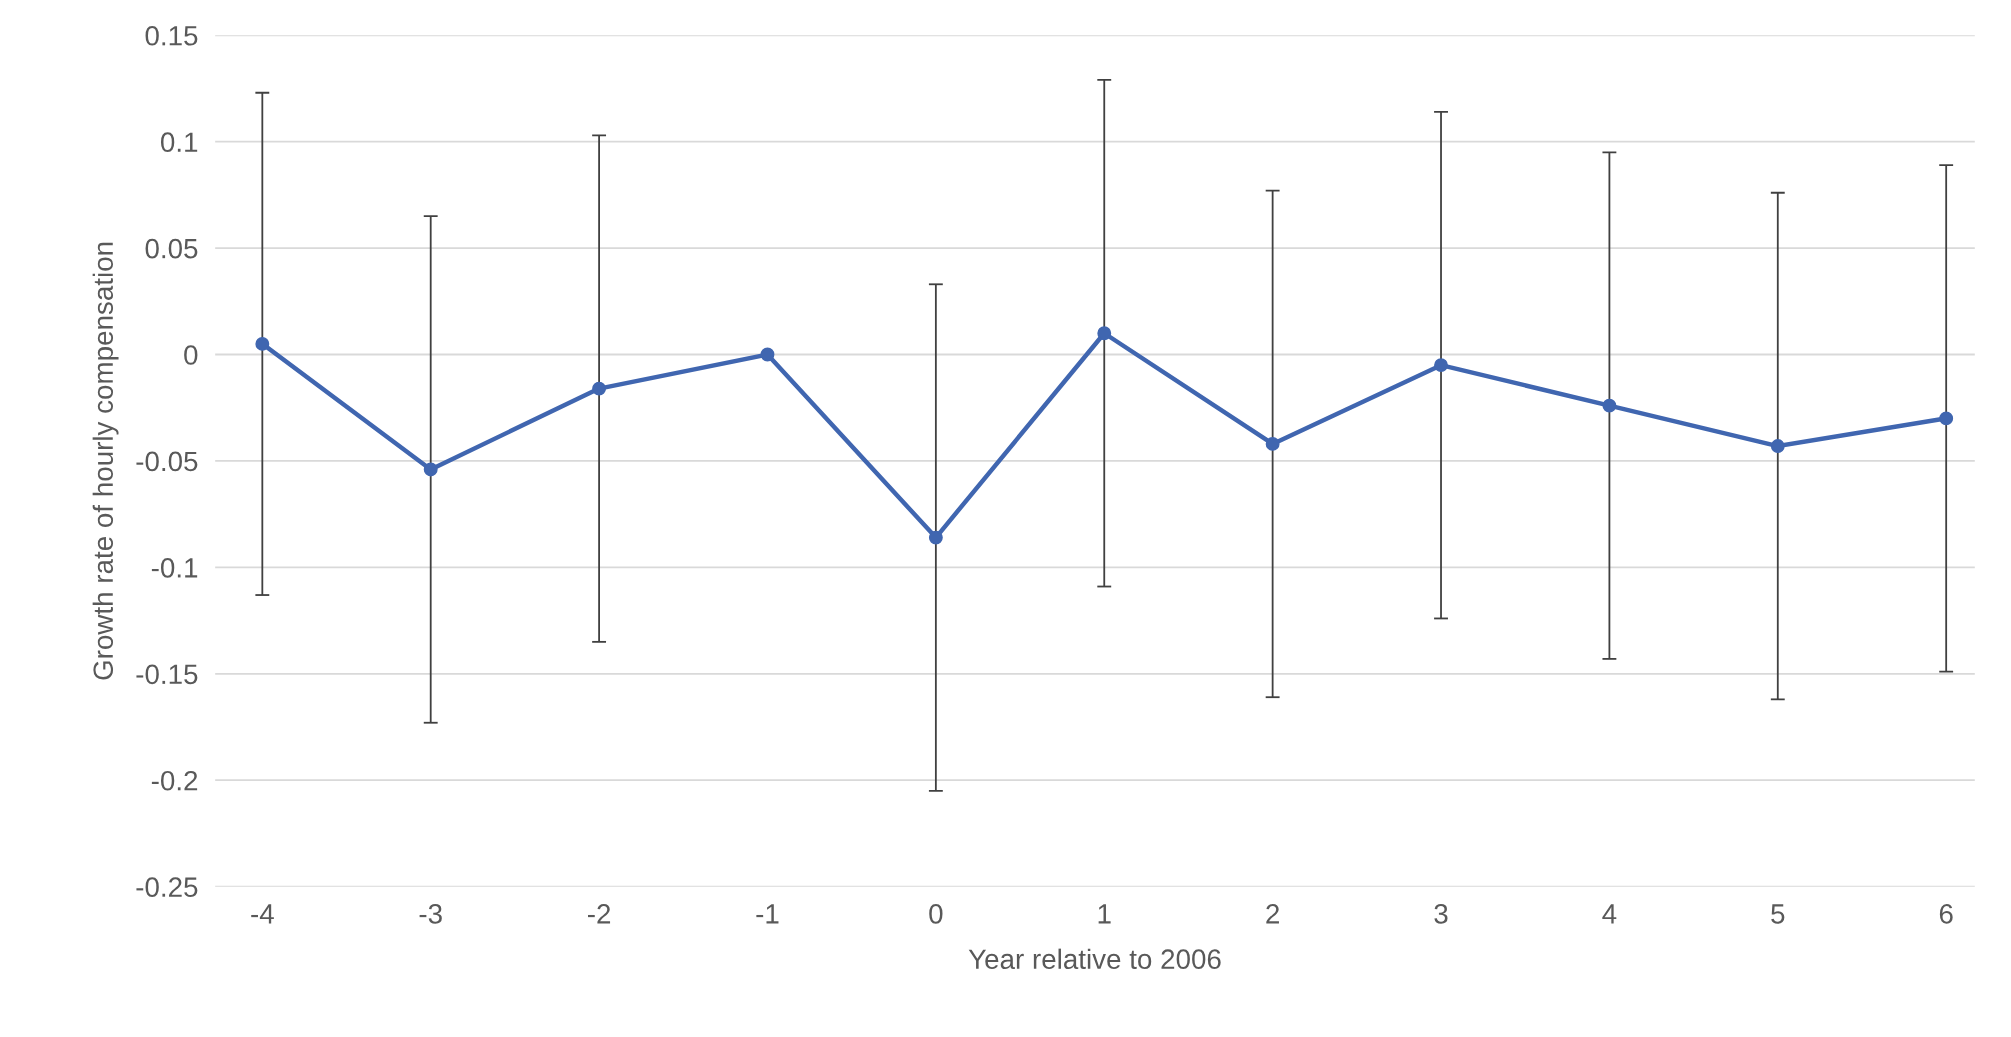 Image resolution: width=2011 pixels, height=1037 pixels. I want to click on x-tick-label: 1, so click(1104, 914).